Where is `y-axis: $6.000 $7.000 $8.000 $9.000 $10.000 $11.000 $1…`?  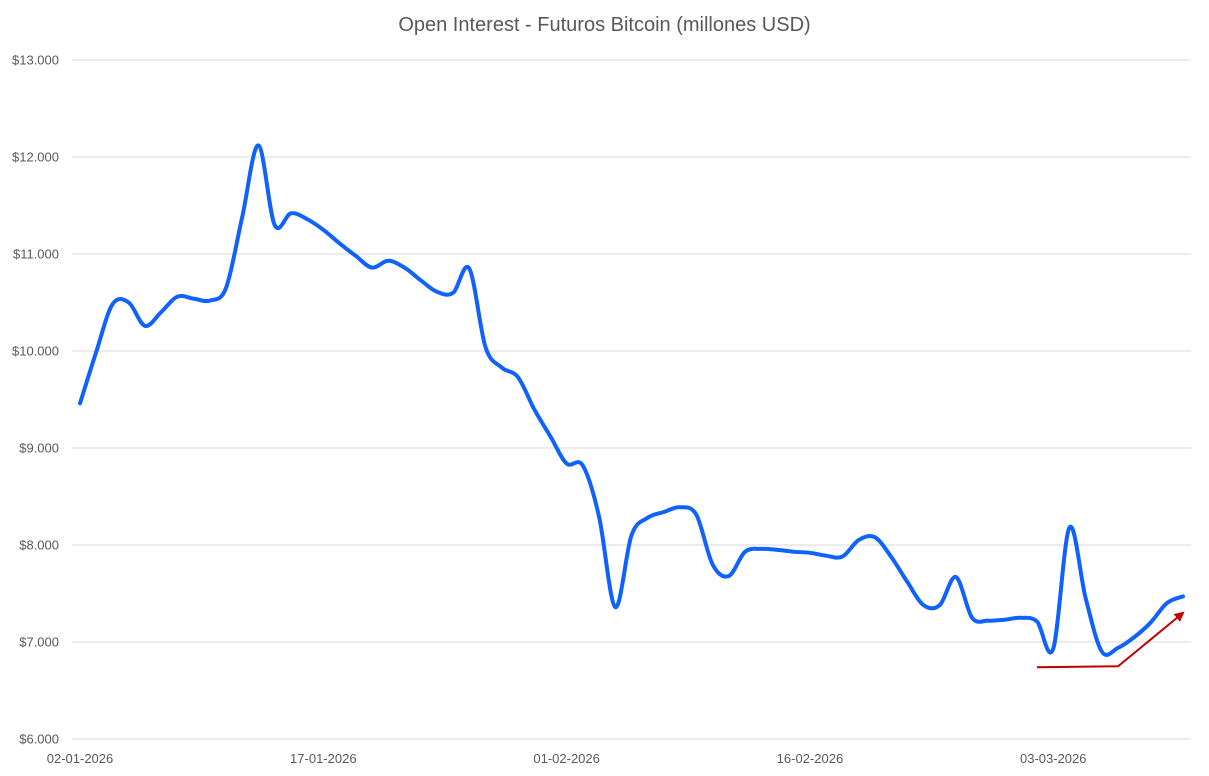 y-axis: $6.000 $7.000 $8.000 $9.000 $10.000 $11.000 $1… is located at coordinates (35, 400).